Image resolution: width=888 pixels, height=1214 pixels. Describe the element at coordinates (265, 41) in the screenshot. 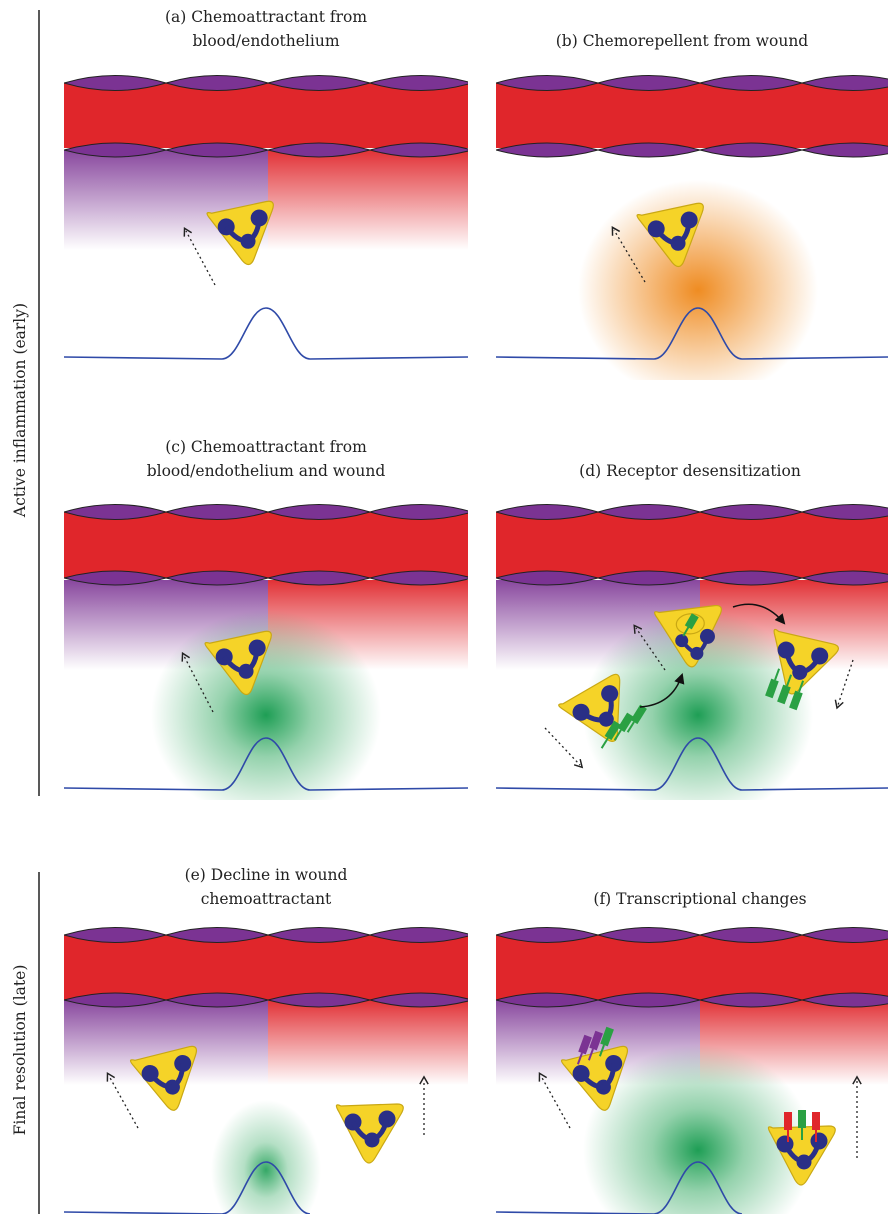

I see `panel-a-title-line2: blood/endothelium` at that location.